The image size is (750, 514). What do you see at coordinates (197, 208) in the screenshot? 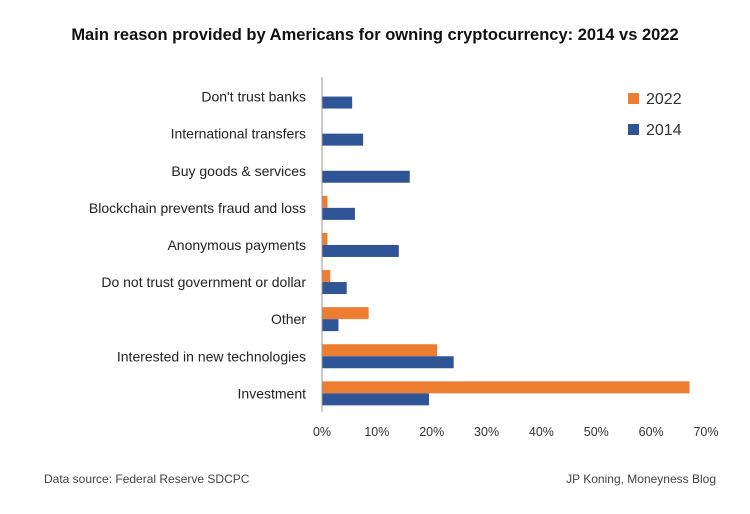
I see `category-label: Blockchain prevents fraud and loss` at bounding box center [197, 208].